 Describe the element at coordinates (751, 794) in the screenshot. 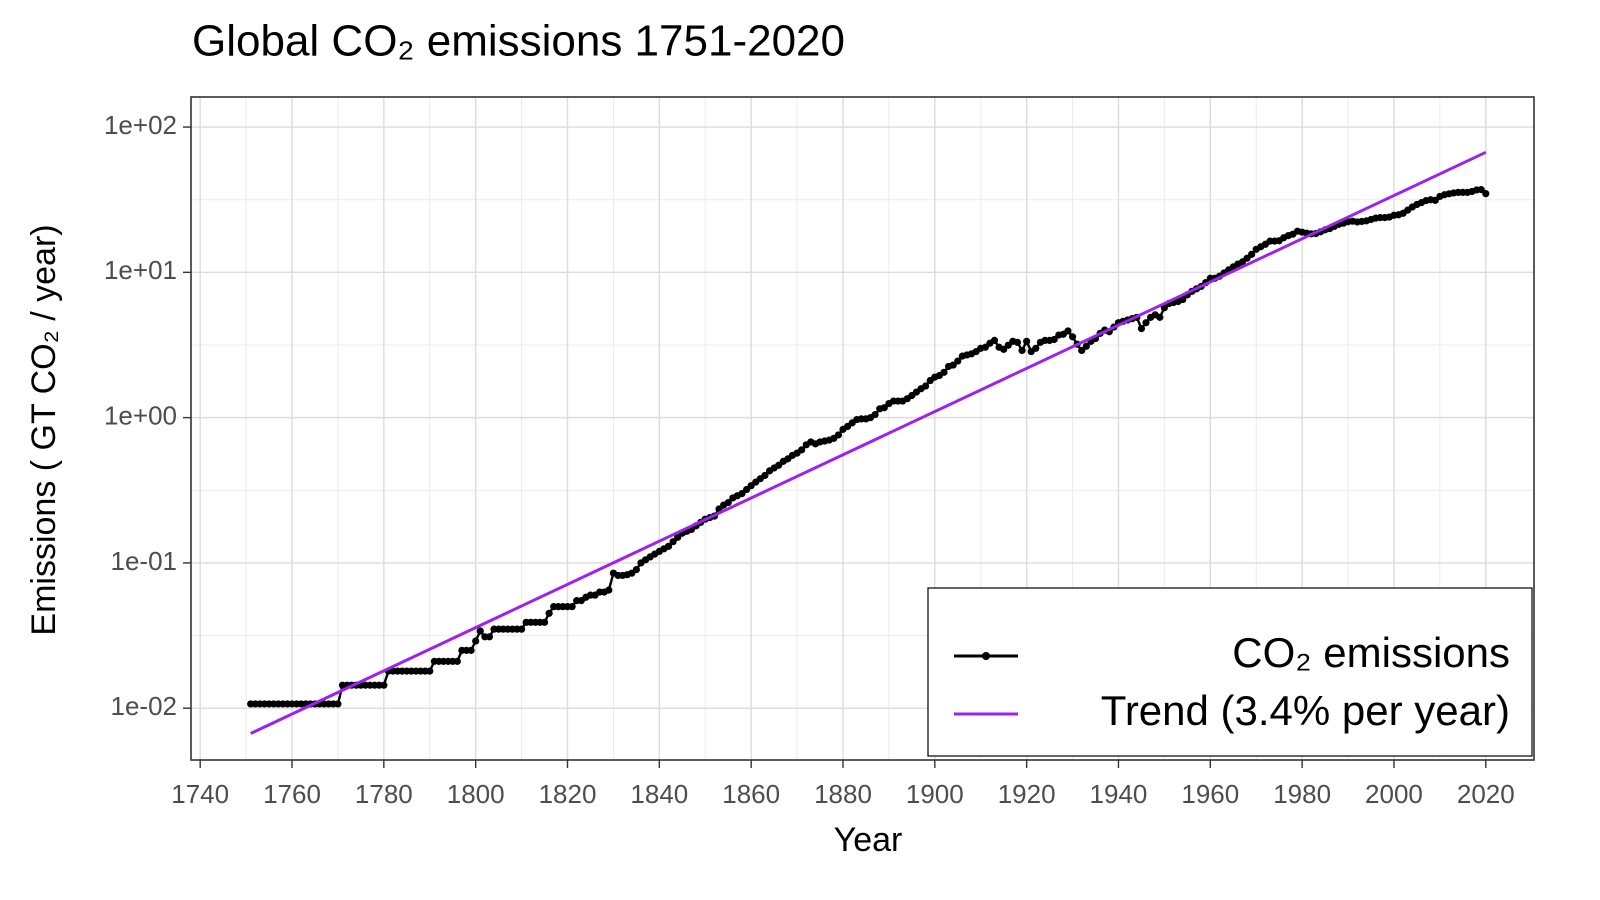

I see `x-tick-label: 1860` at that location.